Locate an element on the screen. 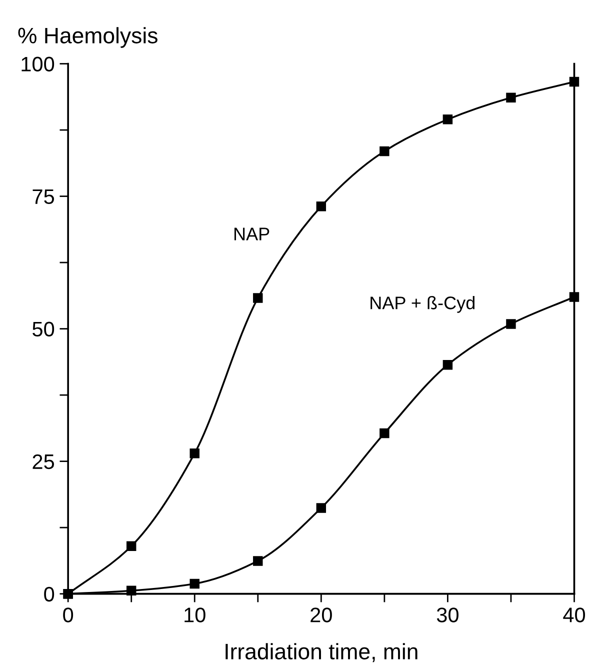  x-tick-label: 20 is located at coordinates (321, 615).